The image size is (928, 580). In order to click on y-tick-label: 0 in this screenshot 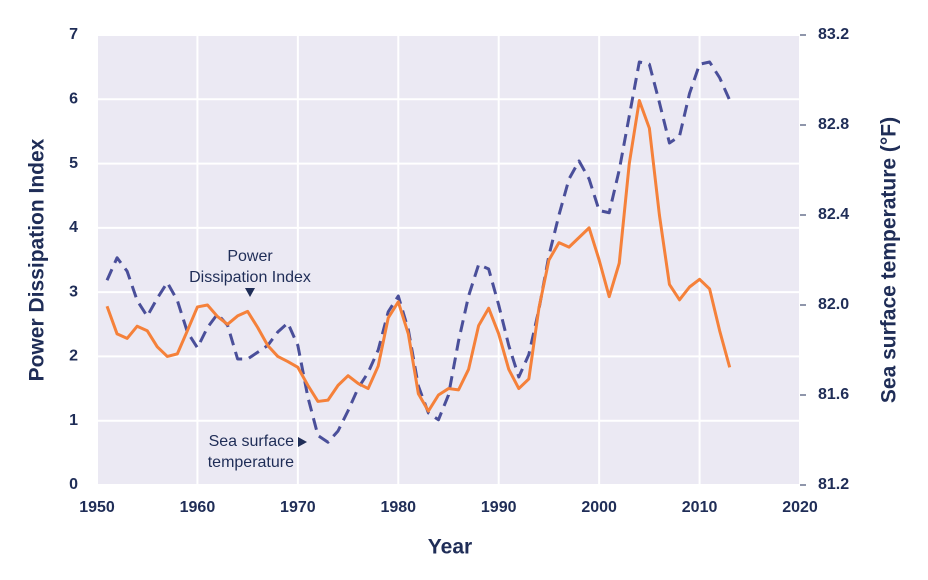, I will do `click(73, 484)`.